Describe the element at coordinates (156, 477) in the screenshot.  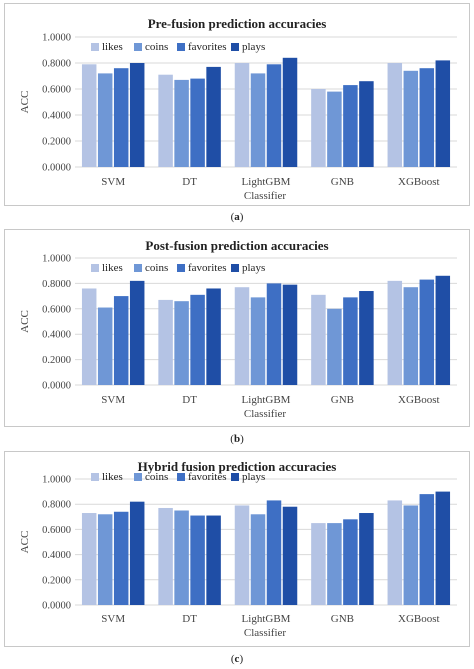
I see `legend-label-coins: coins` at that location.